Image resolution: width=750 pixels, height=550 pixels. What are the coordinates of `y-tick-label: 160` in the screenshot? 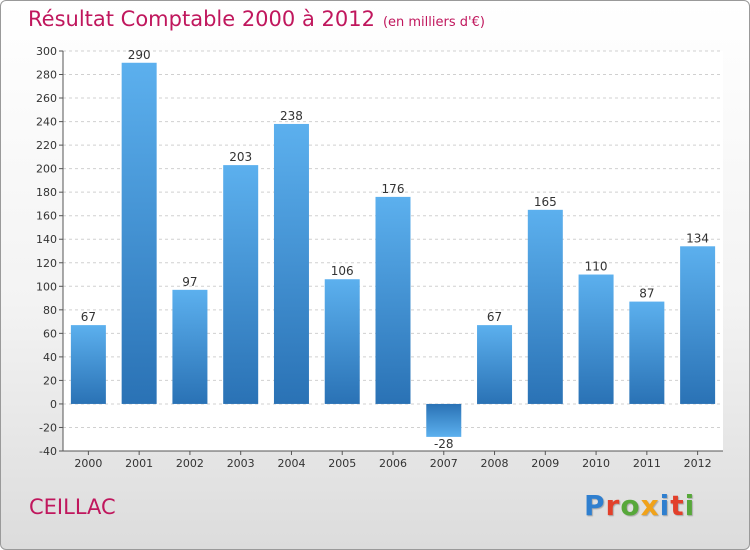 It's located at (46, 216).